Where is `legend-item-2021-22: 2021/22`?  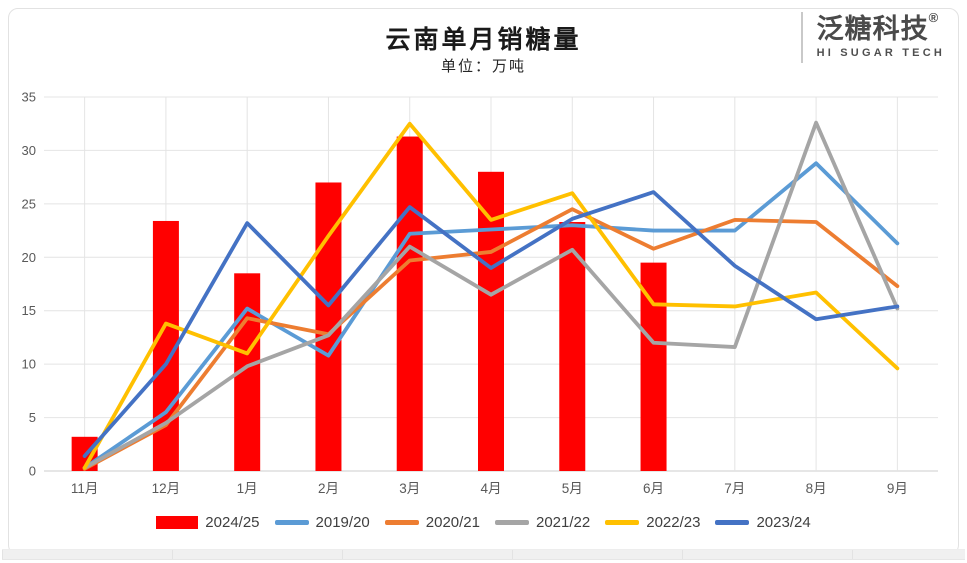 legend-item-2021-22: 2021/22 is located at coordinates (542, 522).